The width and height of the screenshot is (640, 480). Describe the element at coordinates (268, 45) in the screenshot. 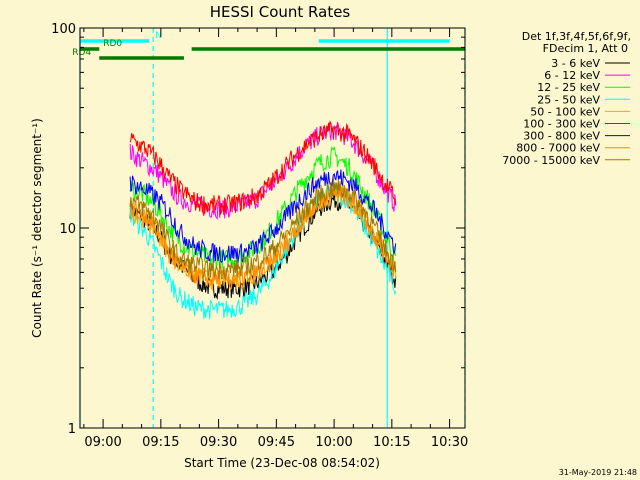

I see `flag-bars: N RD0 RD4` at that location.